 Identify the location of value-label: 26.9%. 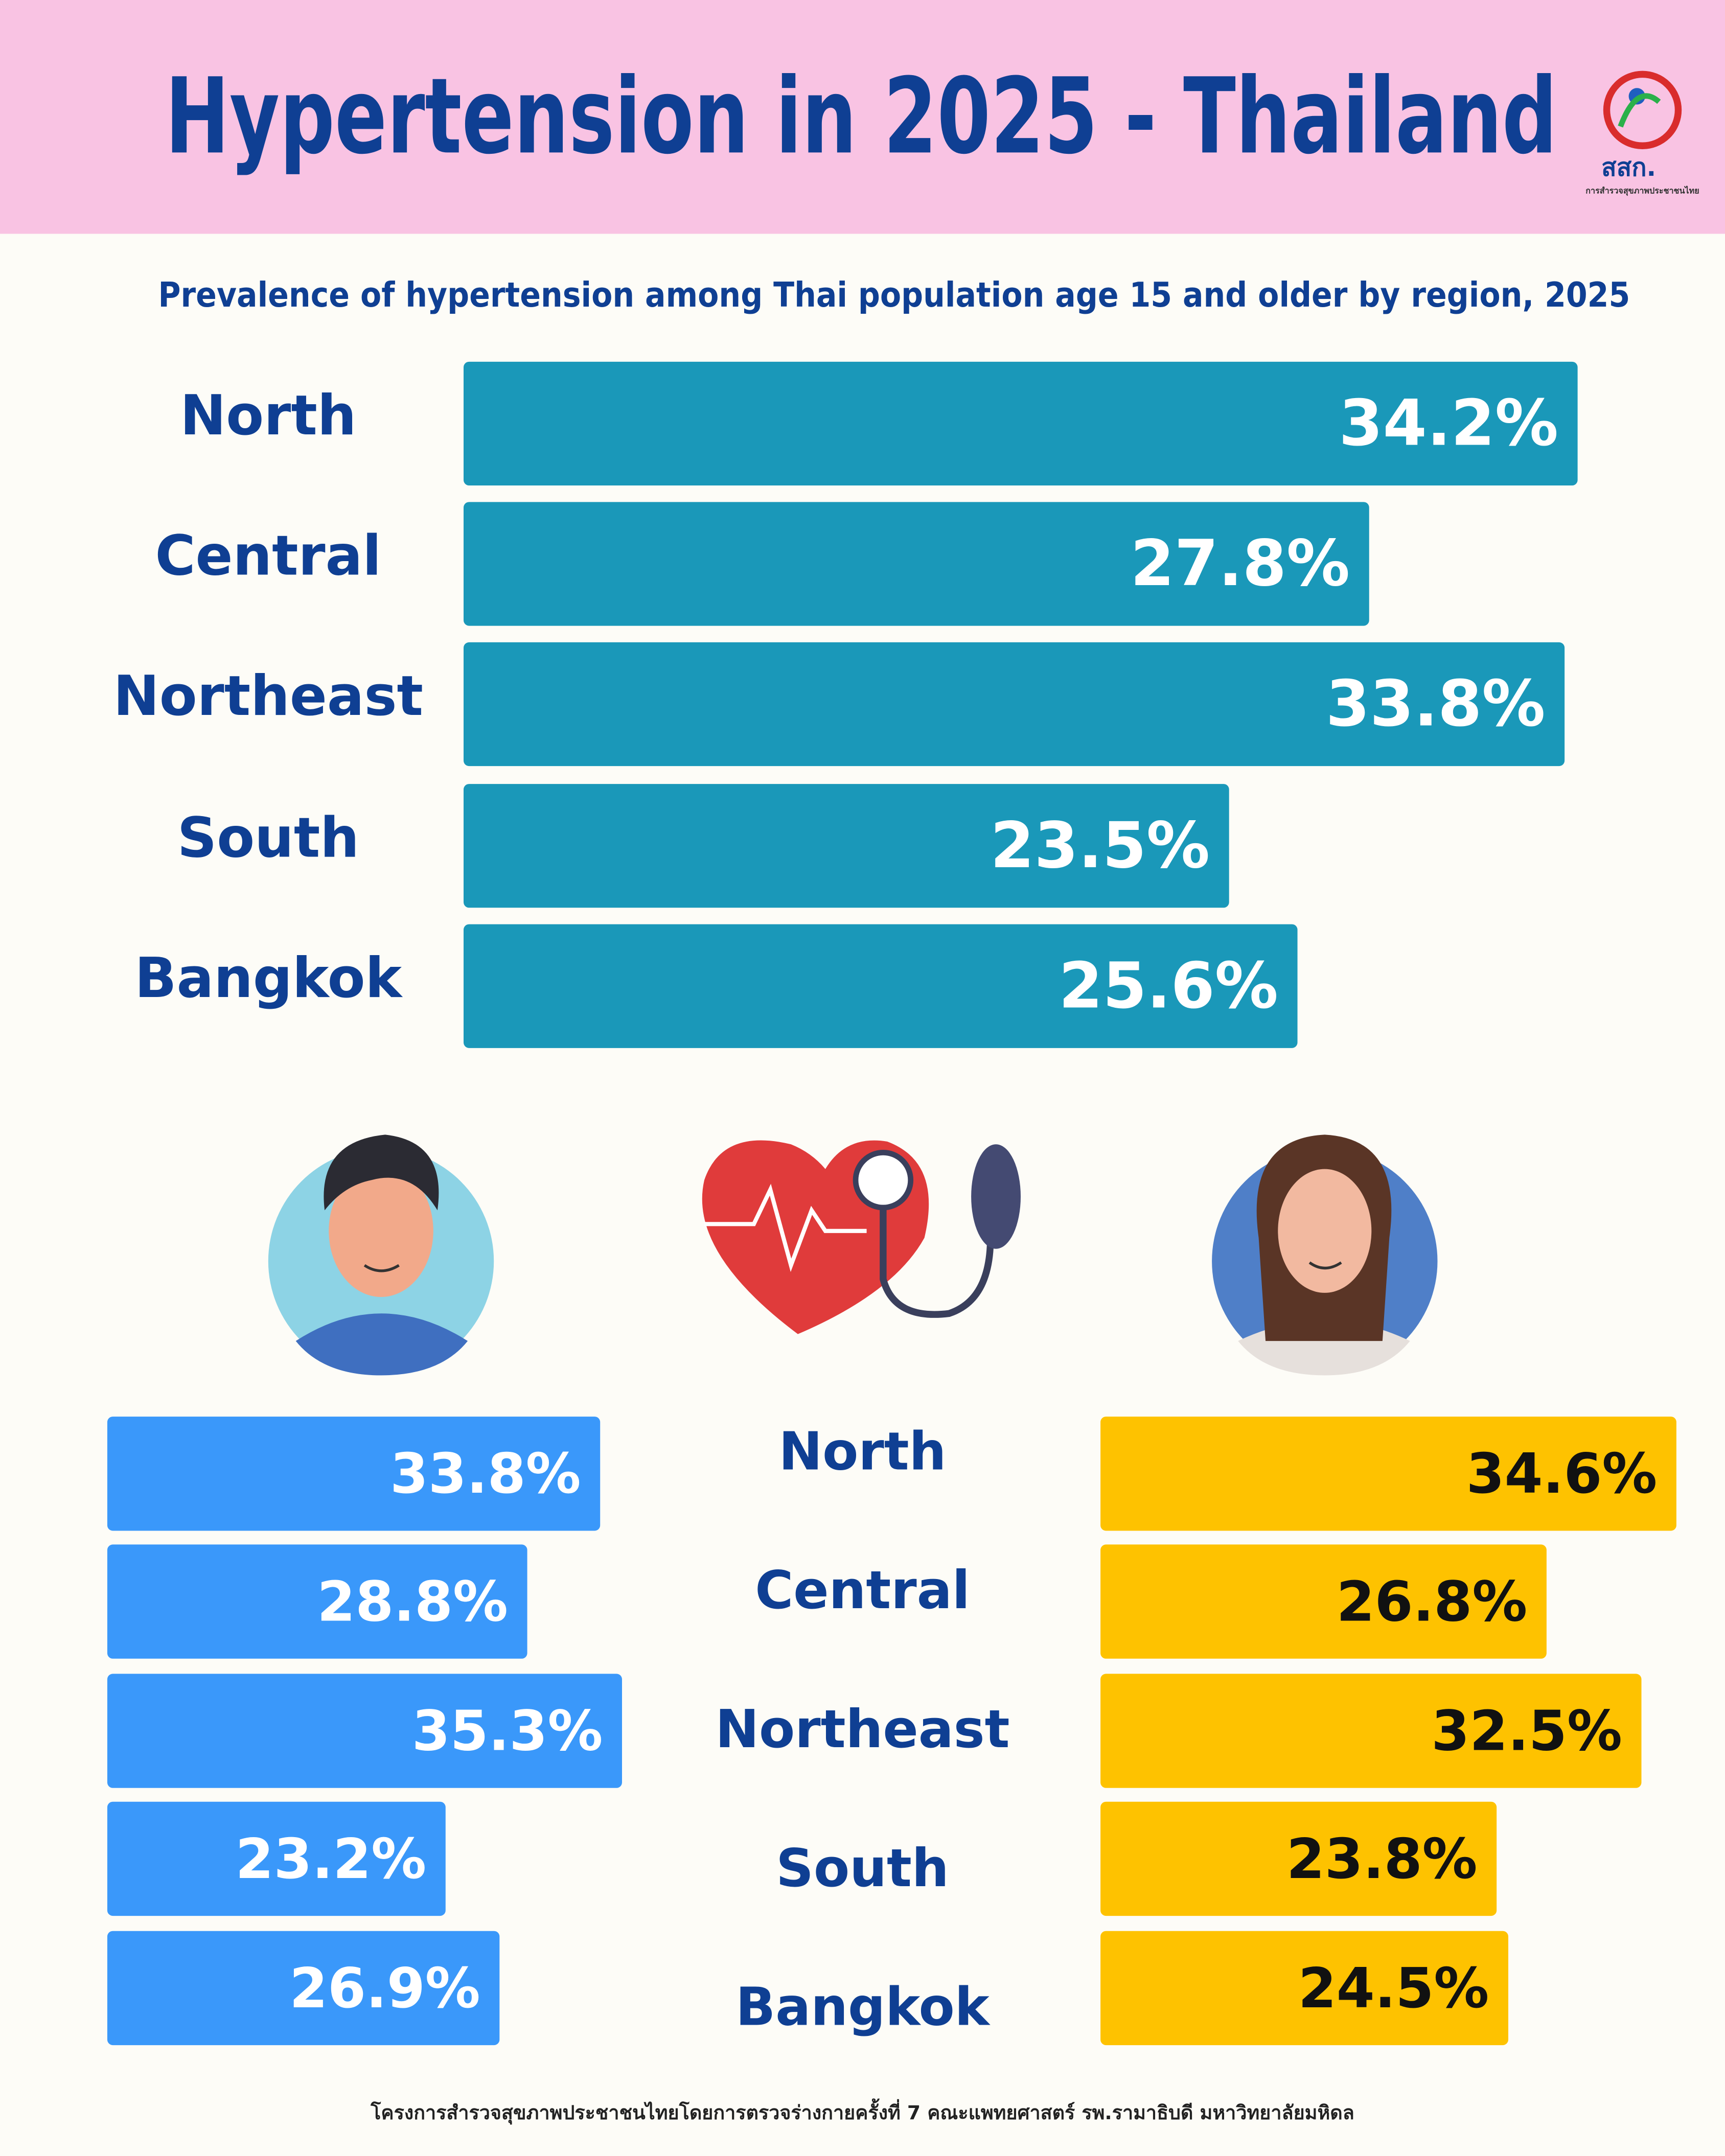
(384, 1989).